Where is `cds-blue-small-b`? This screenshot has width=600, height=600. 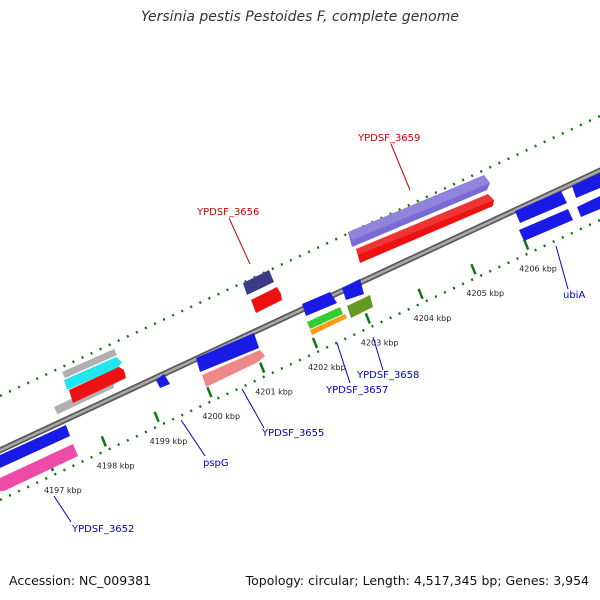
cds-blue-small-b is located at coordinates (353, 289).